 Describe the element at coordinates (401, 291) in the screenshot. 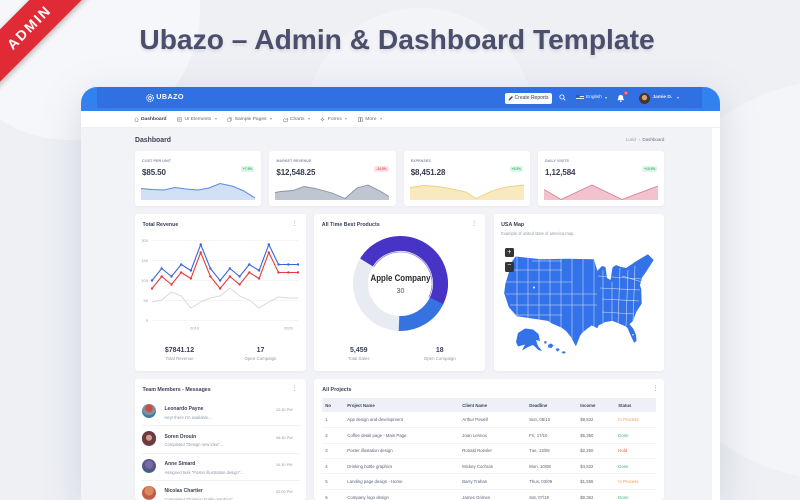

I see `svg-text: 30` at that location.